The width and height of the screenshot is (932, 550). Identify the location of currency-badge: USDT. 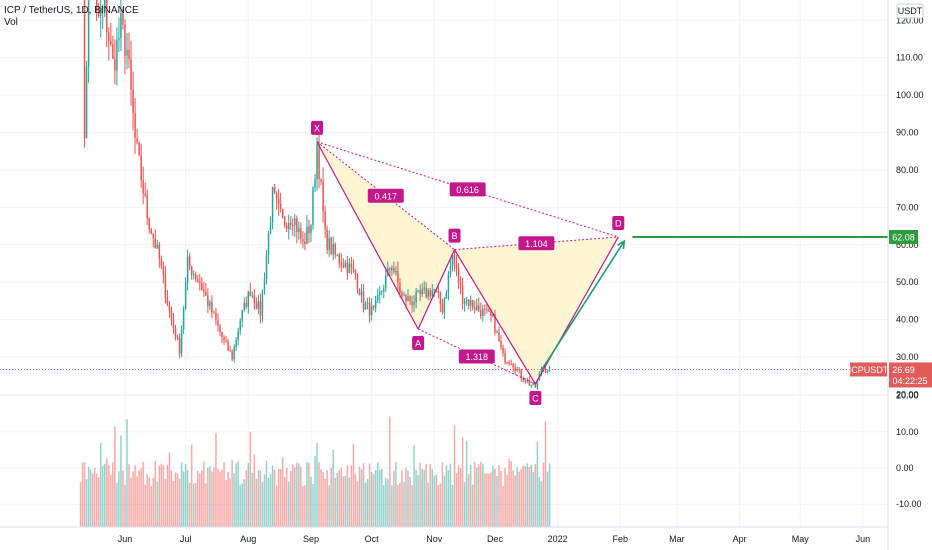
(910, 11).